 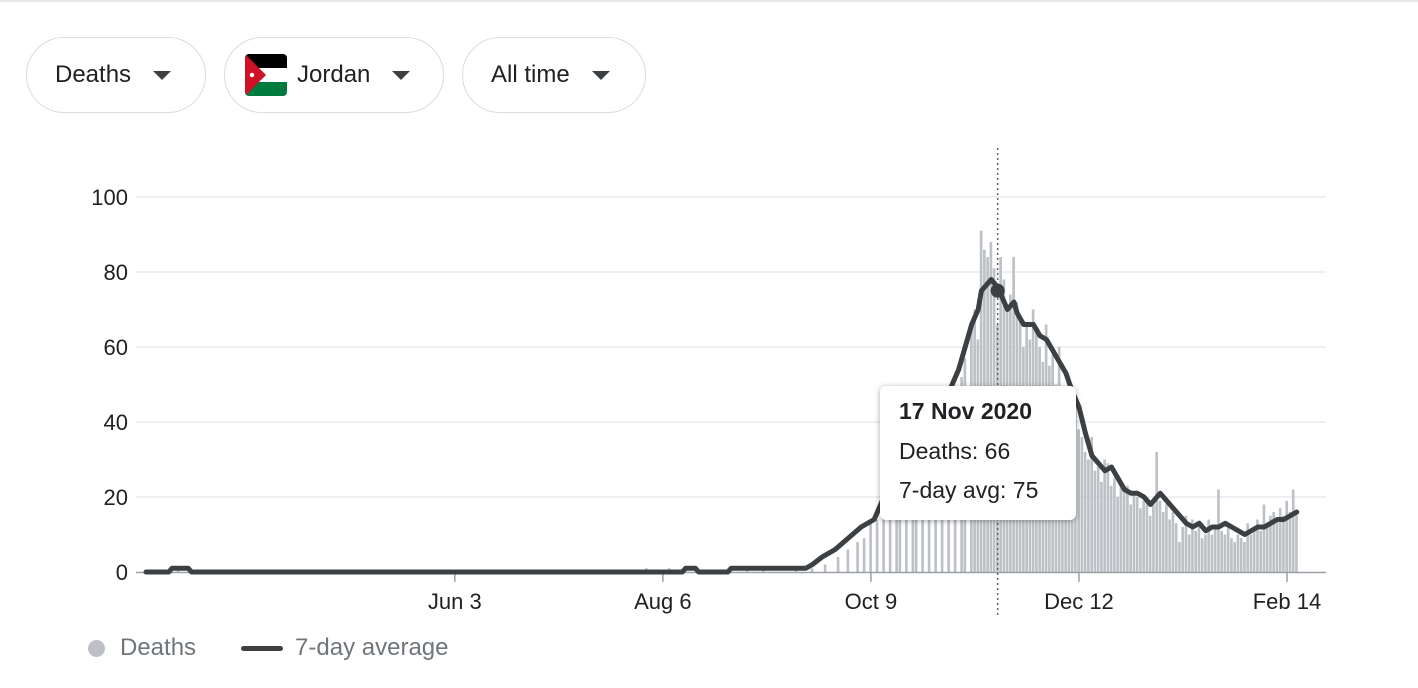 What do you see at coordinates (262, 648) in the screenshot?
I see `average-legend-swatch` at bounding box center [262, 648].